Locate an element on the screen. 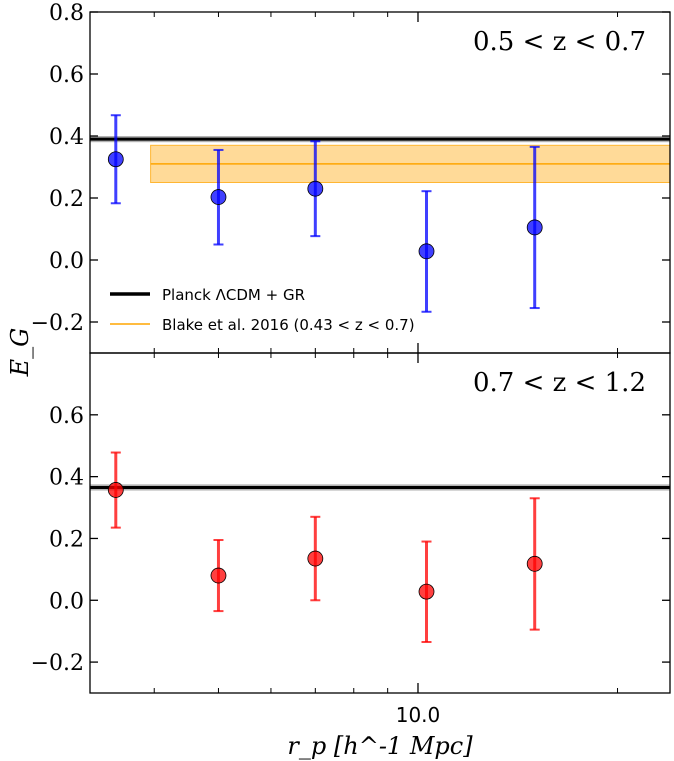  y-axis-title: E_G is located at coordinates (20, 353).